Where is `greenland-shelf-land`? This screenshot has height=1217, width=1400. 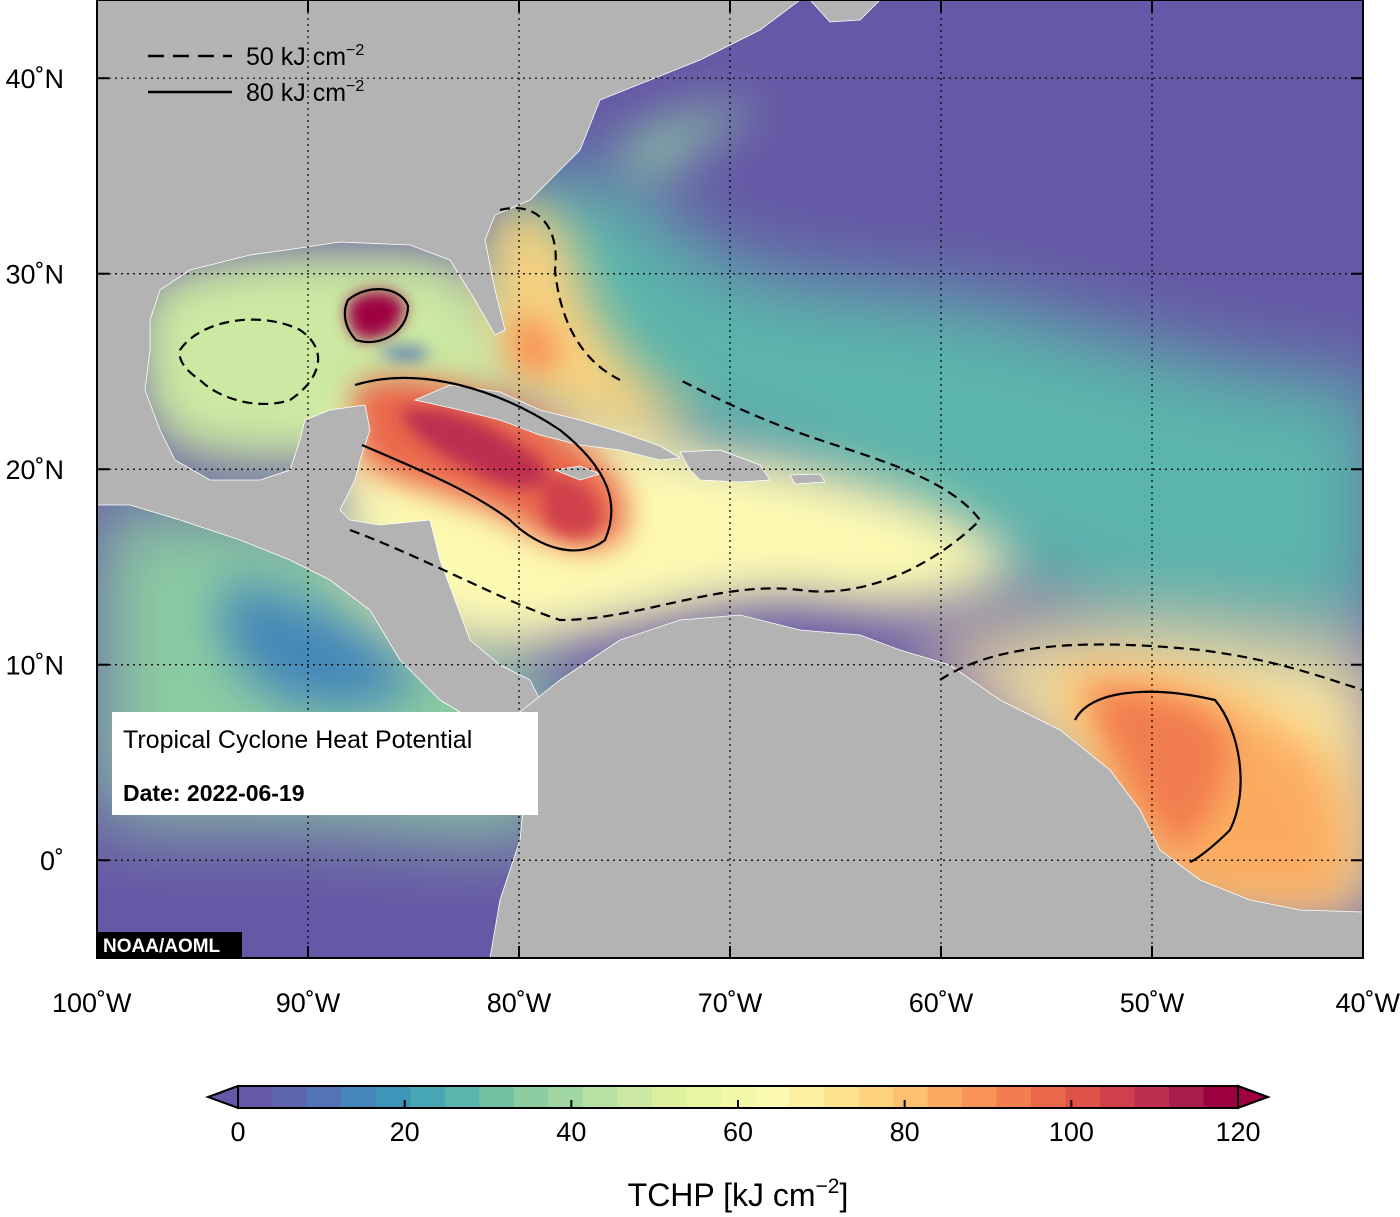 greenland-shelf-land is located at coordinates (845, 11).